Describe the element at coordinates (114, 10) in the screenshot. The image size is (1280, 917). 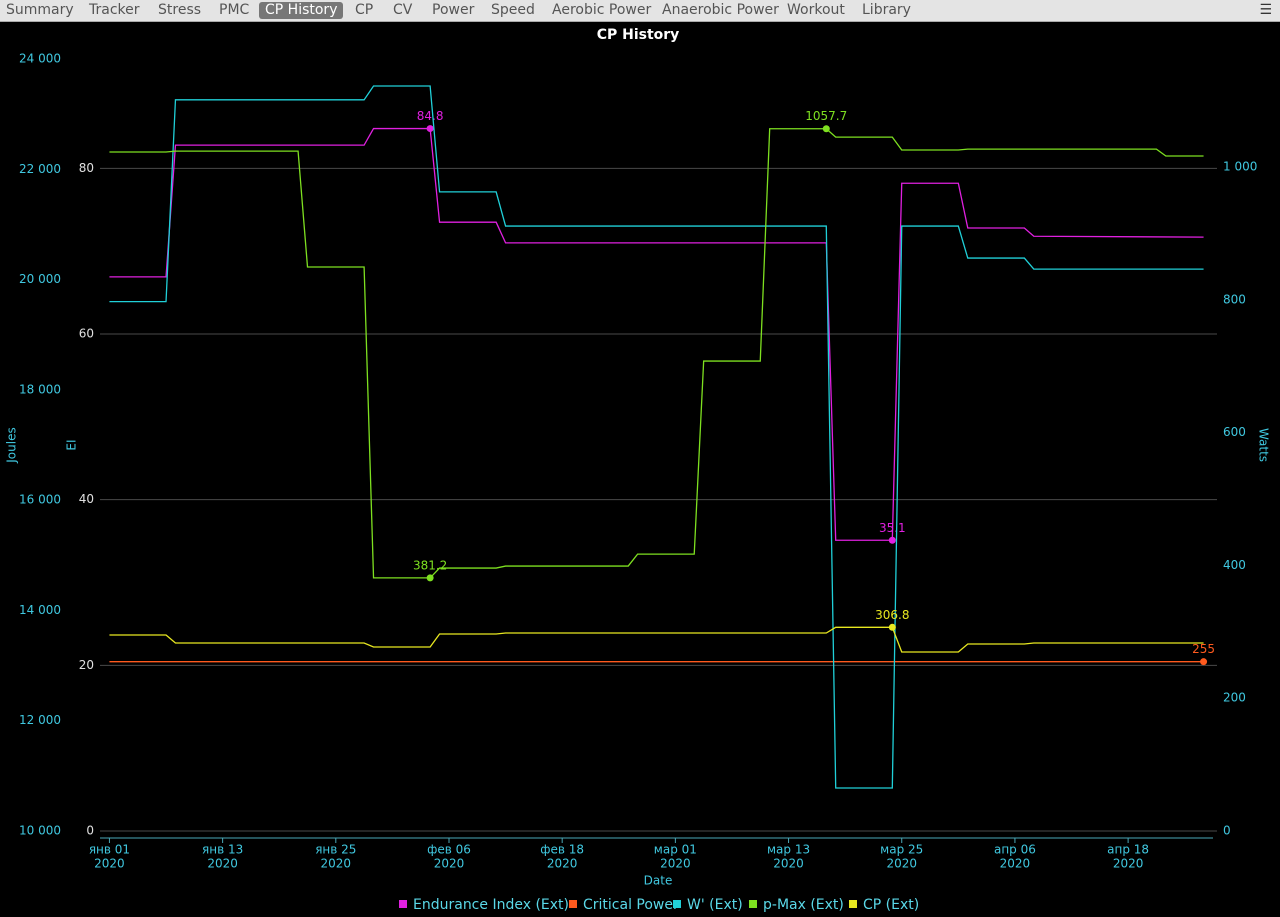
I see `tab: Tracker` at that location.